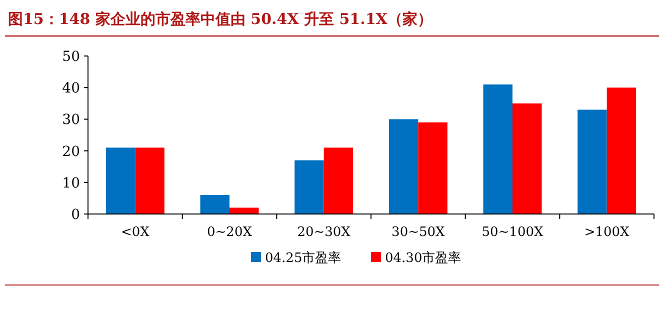 This screenshot has width=664, height=320. I want to click on y-tick-label: 20, so click(71, 152).